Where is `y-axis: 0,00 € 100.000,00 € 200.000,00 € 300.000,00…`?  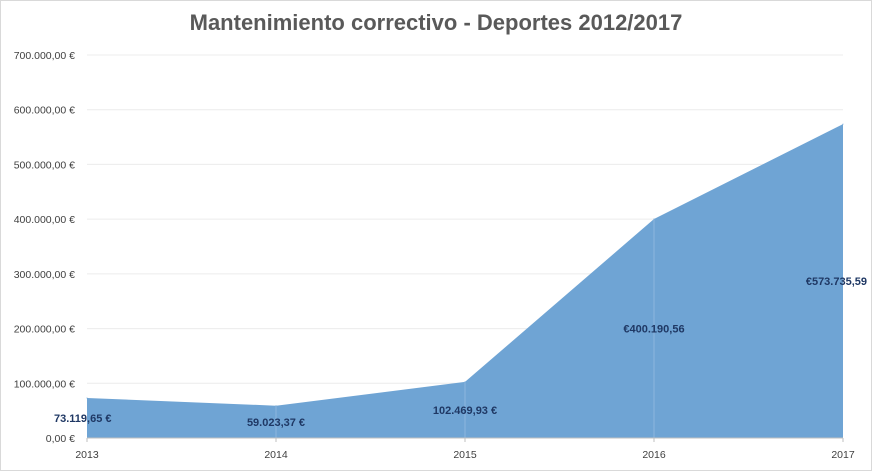 y-axis: 0,00 € 100.000,00 € 200.000,00 € 300.000,00… is located at coordinates (44, 247).